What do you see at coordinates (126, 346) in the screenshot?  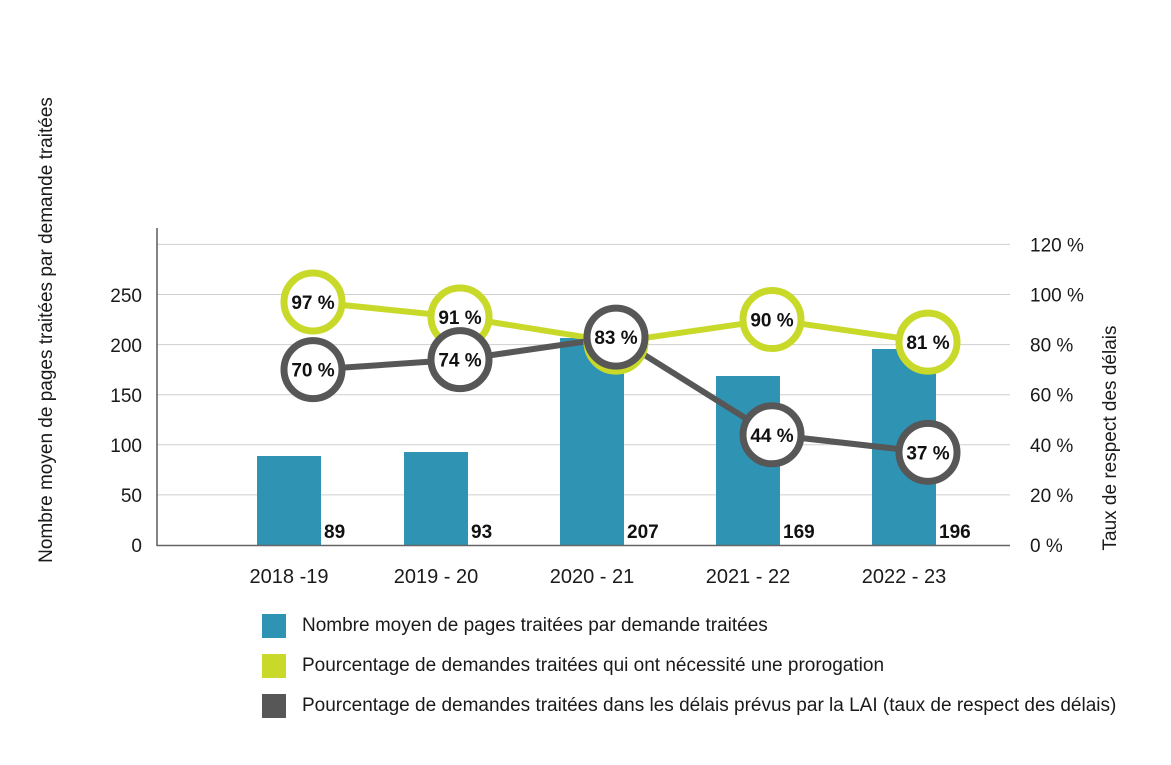 I see `left-tick-label: 200` at bounding box center [126, 346].